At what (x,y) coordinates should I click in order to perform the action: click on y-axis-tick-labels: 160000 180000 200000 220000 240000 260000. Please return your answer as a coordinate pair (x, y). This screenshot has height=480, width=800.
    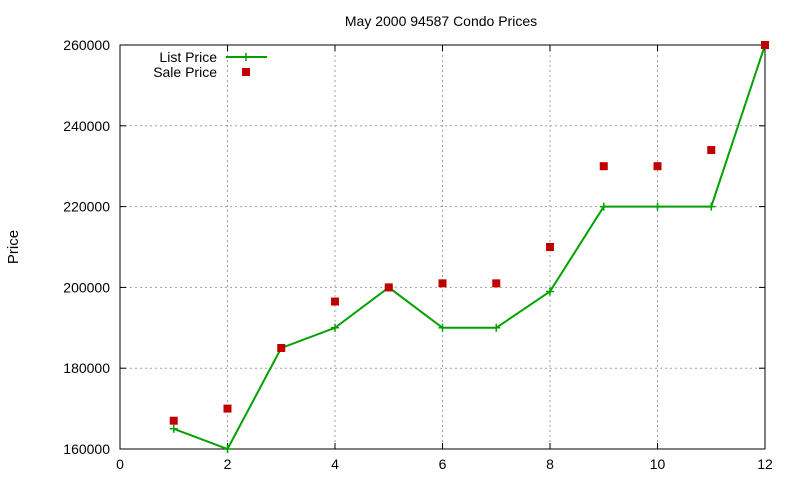
    Looking at the image, I should click on (86, 247).